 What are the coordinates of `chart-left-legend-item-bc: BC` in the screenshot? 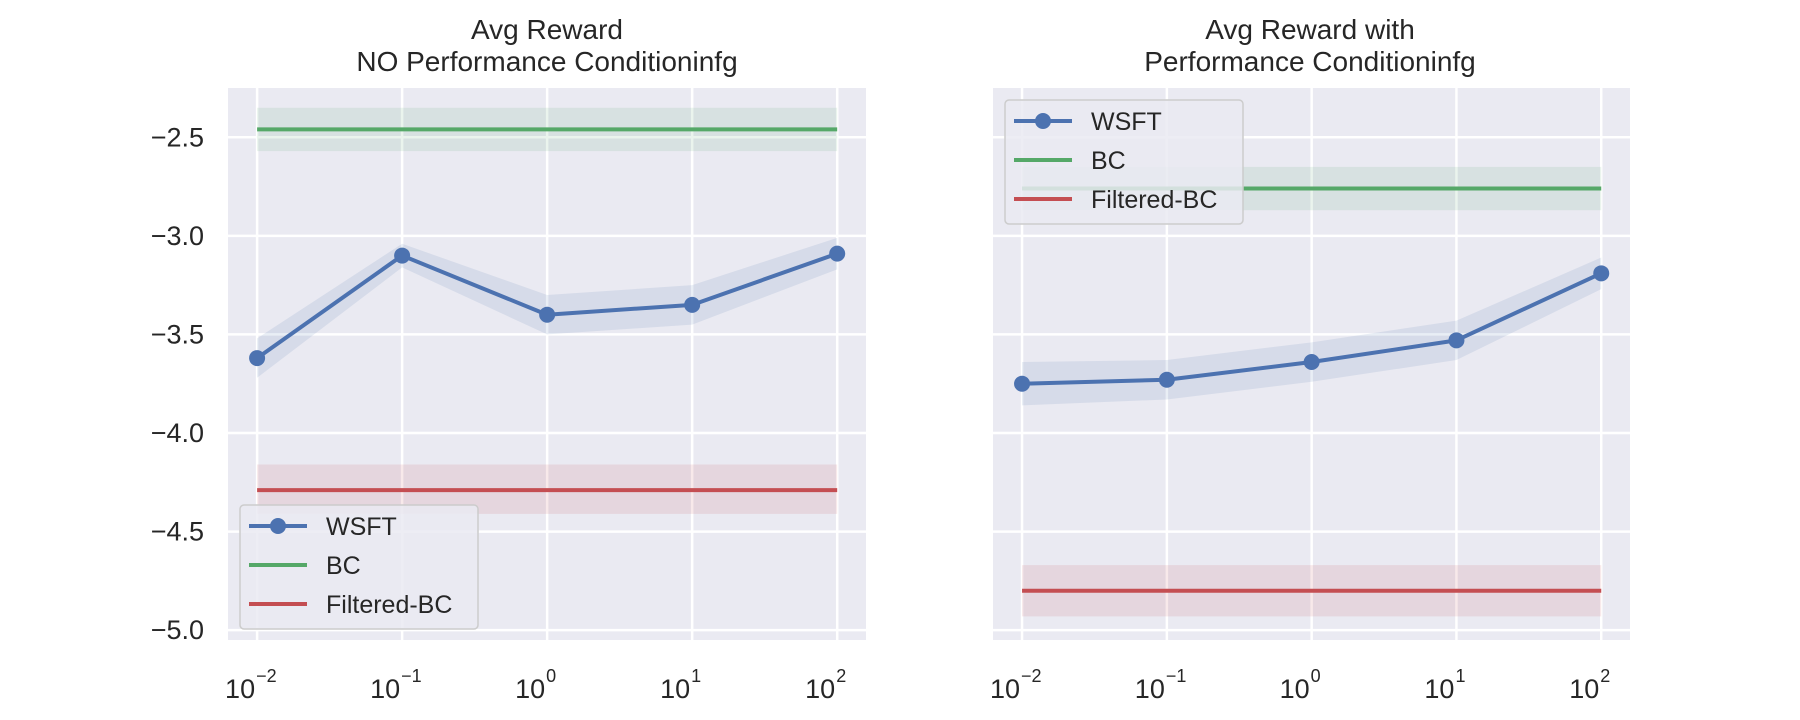 It's located at (305, 566).